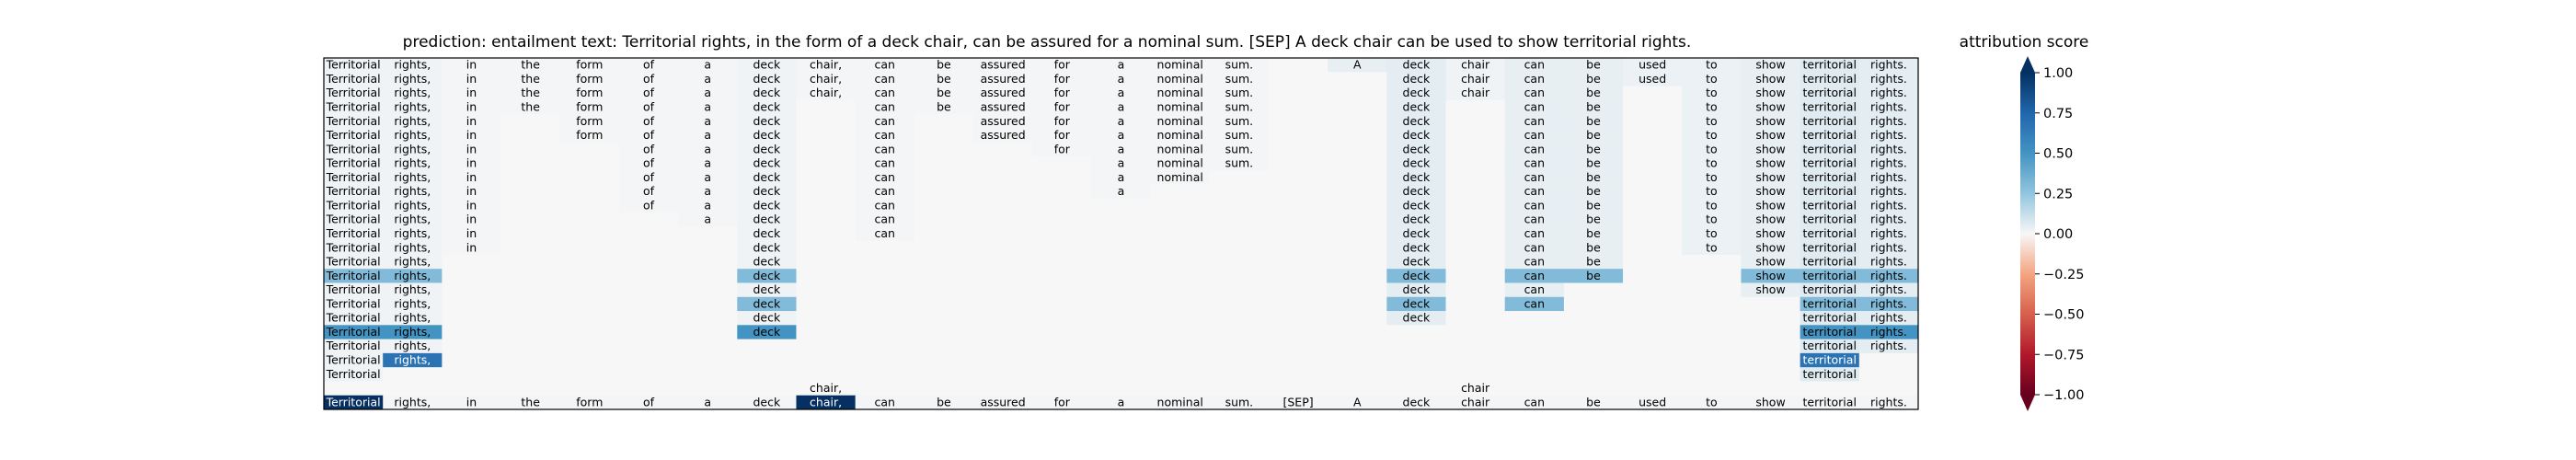 Image resolution: width=2576 pixels, height=460 pixels. Describe the element at coordinates (1239, 65) in the screenshot. I see `heatmap-row-token-label: sum.` at that location.